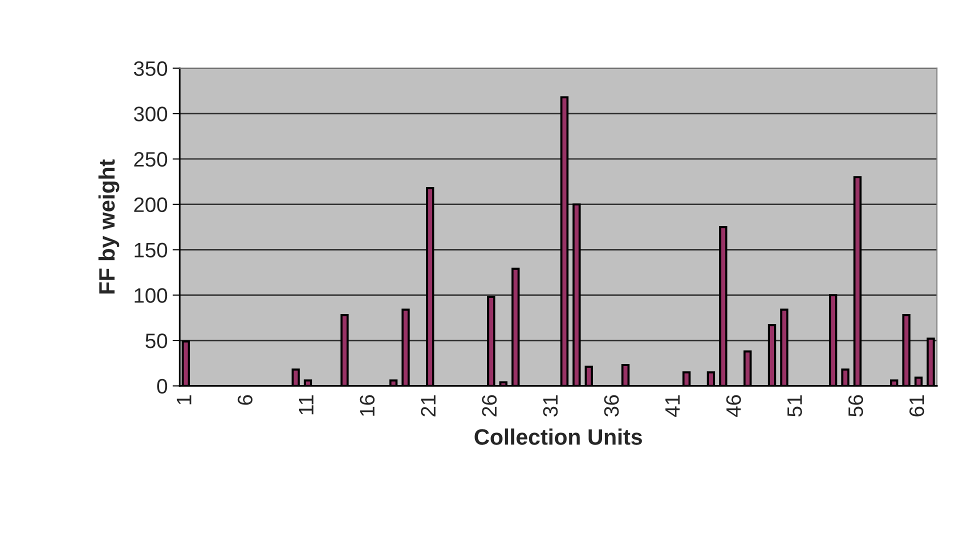  I want to click on x-tick-label: 36, so click(611, 406).